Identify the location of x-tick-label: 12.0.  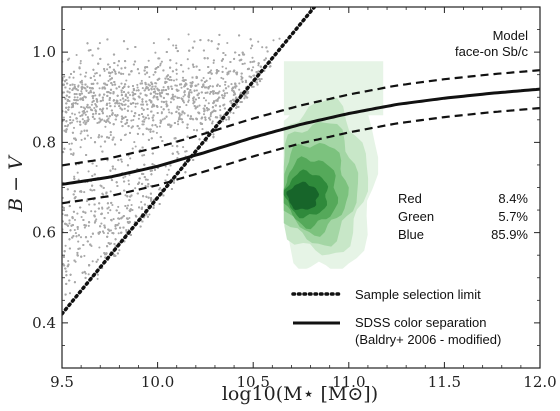
(539, 382).